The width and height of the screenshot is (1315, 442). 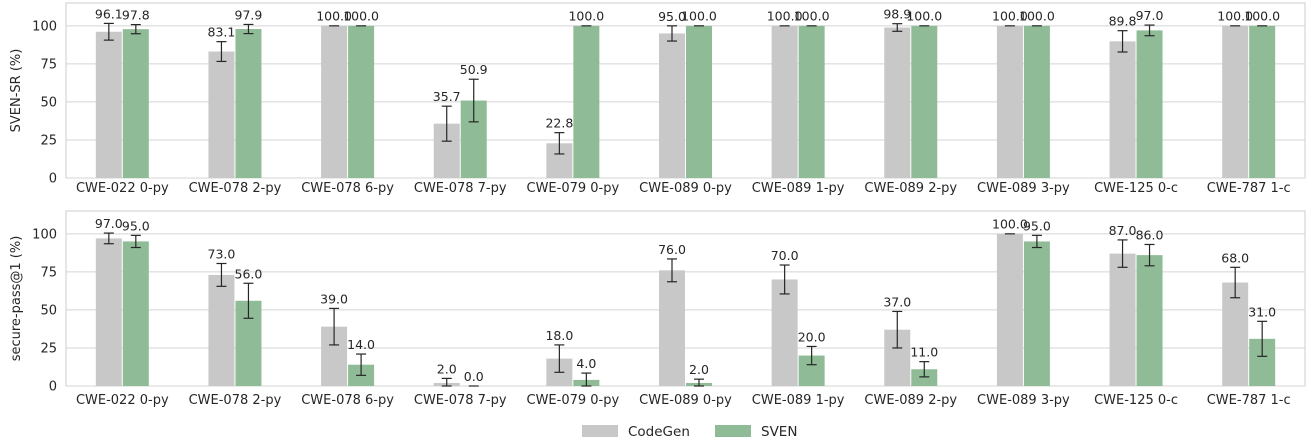 What do you see at coordinates (249, 14) in the screenshot?
I see `data-label: 97.9` at bounding box center [249, 14].